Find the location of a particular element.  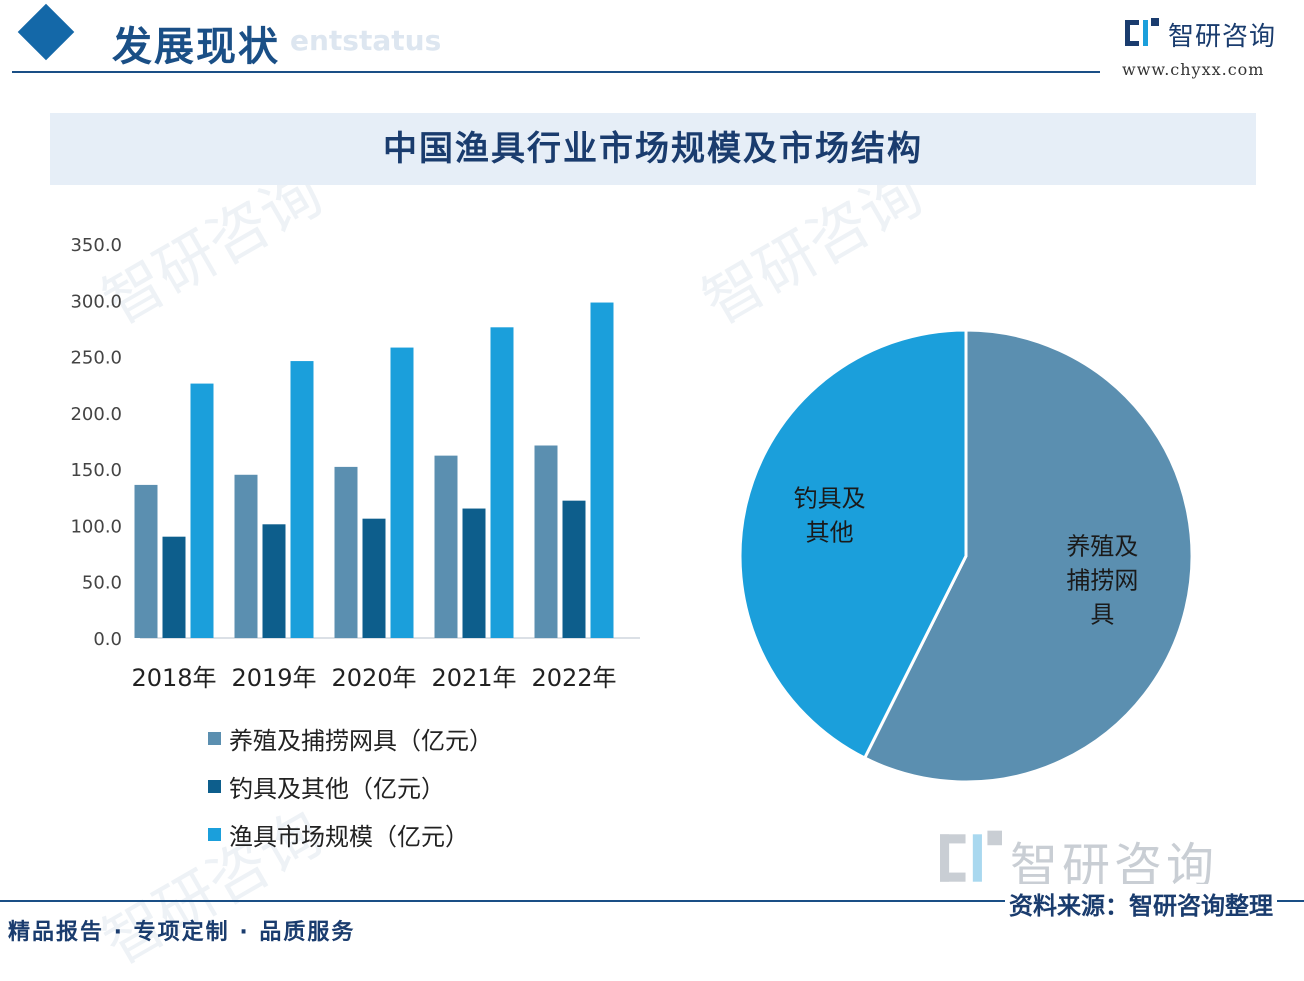

y-tick-label: 200.0 is located at coordinates (96, 414).